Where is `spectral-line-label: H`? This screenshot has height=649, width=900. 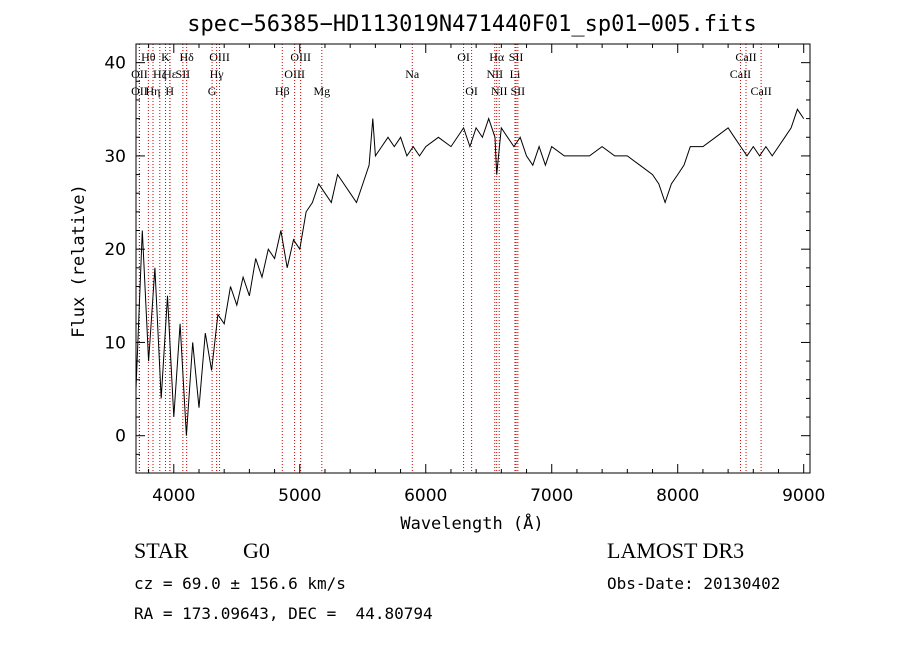
spectral-line-label: H is located at coordinates (169, 91).